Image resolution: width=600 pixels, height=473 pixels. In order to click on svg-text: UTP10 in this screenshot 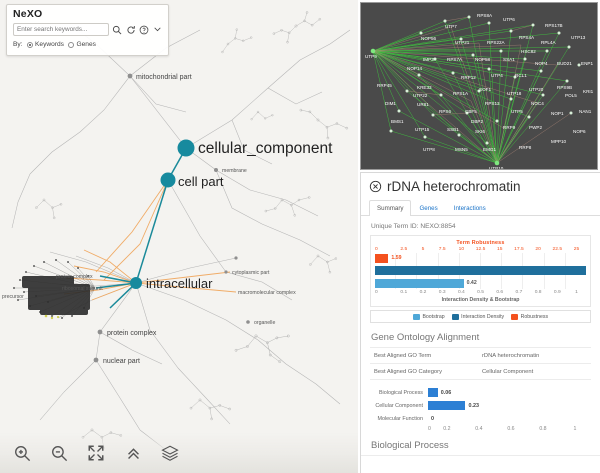, I will do `click(496, 168)`.